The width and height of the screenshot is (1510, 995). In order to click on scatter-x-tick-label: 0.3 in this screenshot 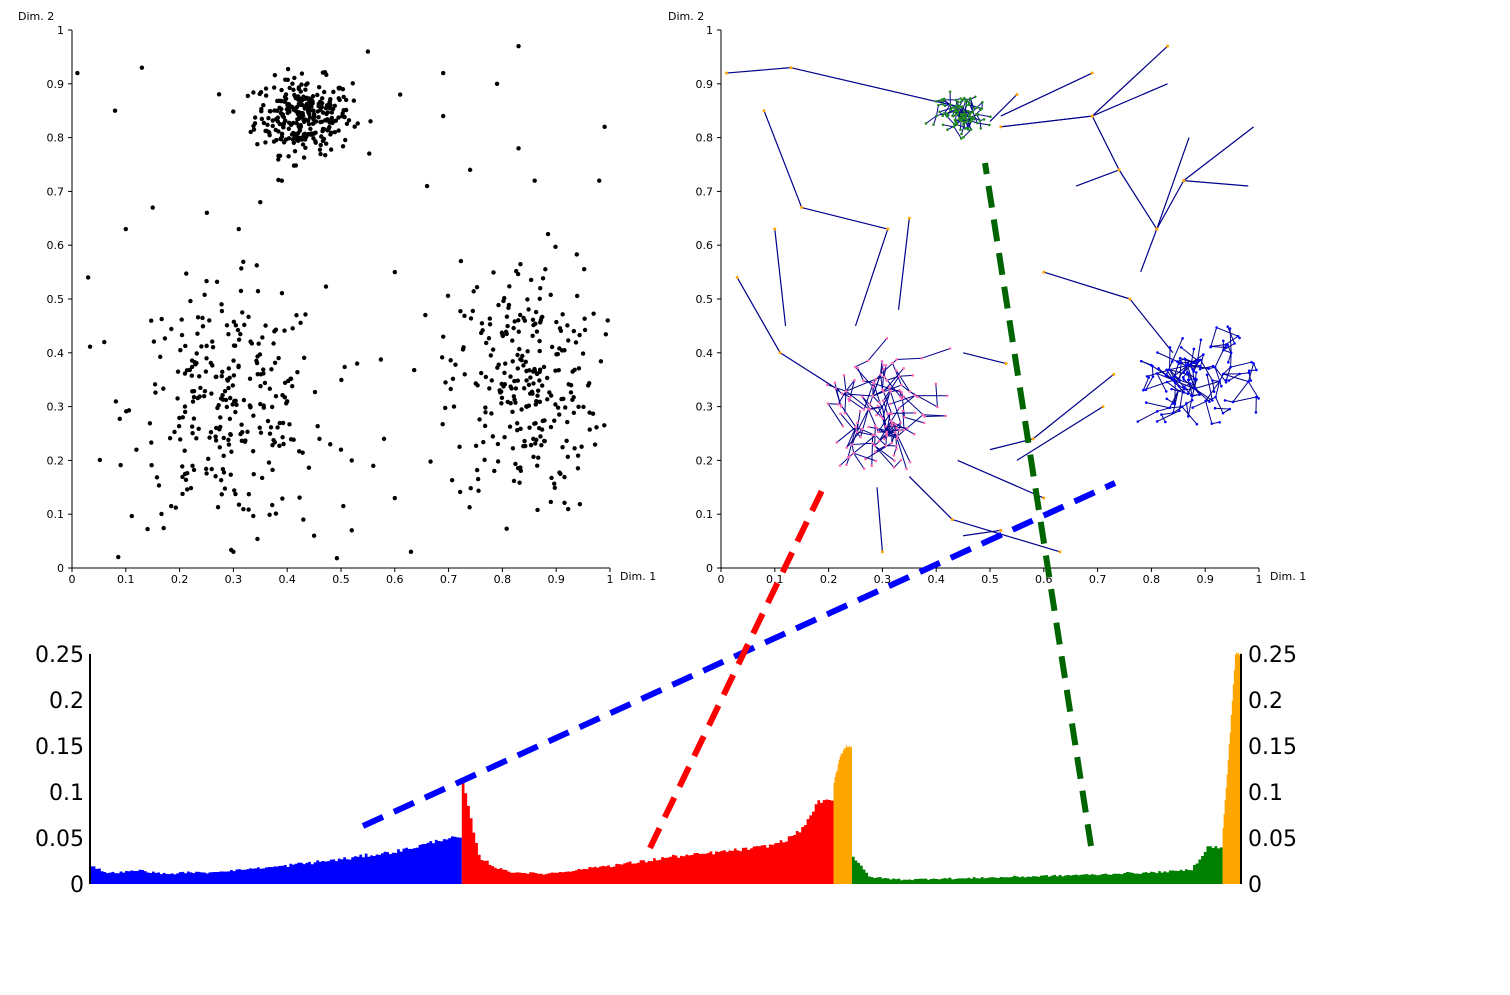, I will do `click(234, 579)`.